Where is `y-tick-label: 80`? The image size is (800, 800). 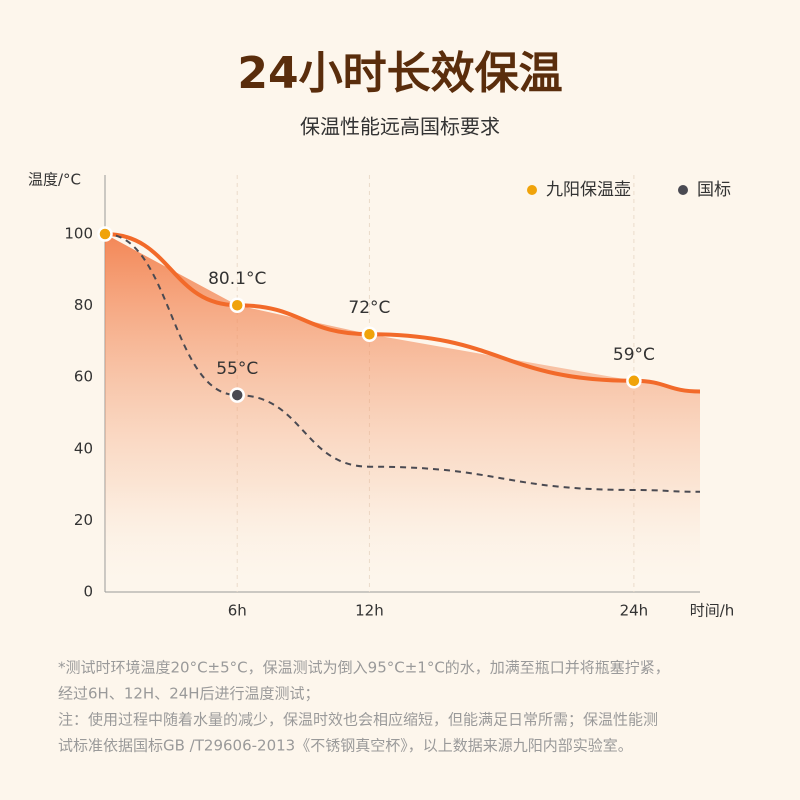
y-tick-label: 80 is located at coordinates (83, 305).